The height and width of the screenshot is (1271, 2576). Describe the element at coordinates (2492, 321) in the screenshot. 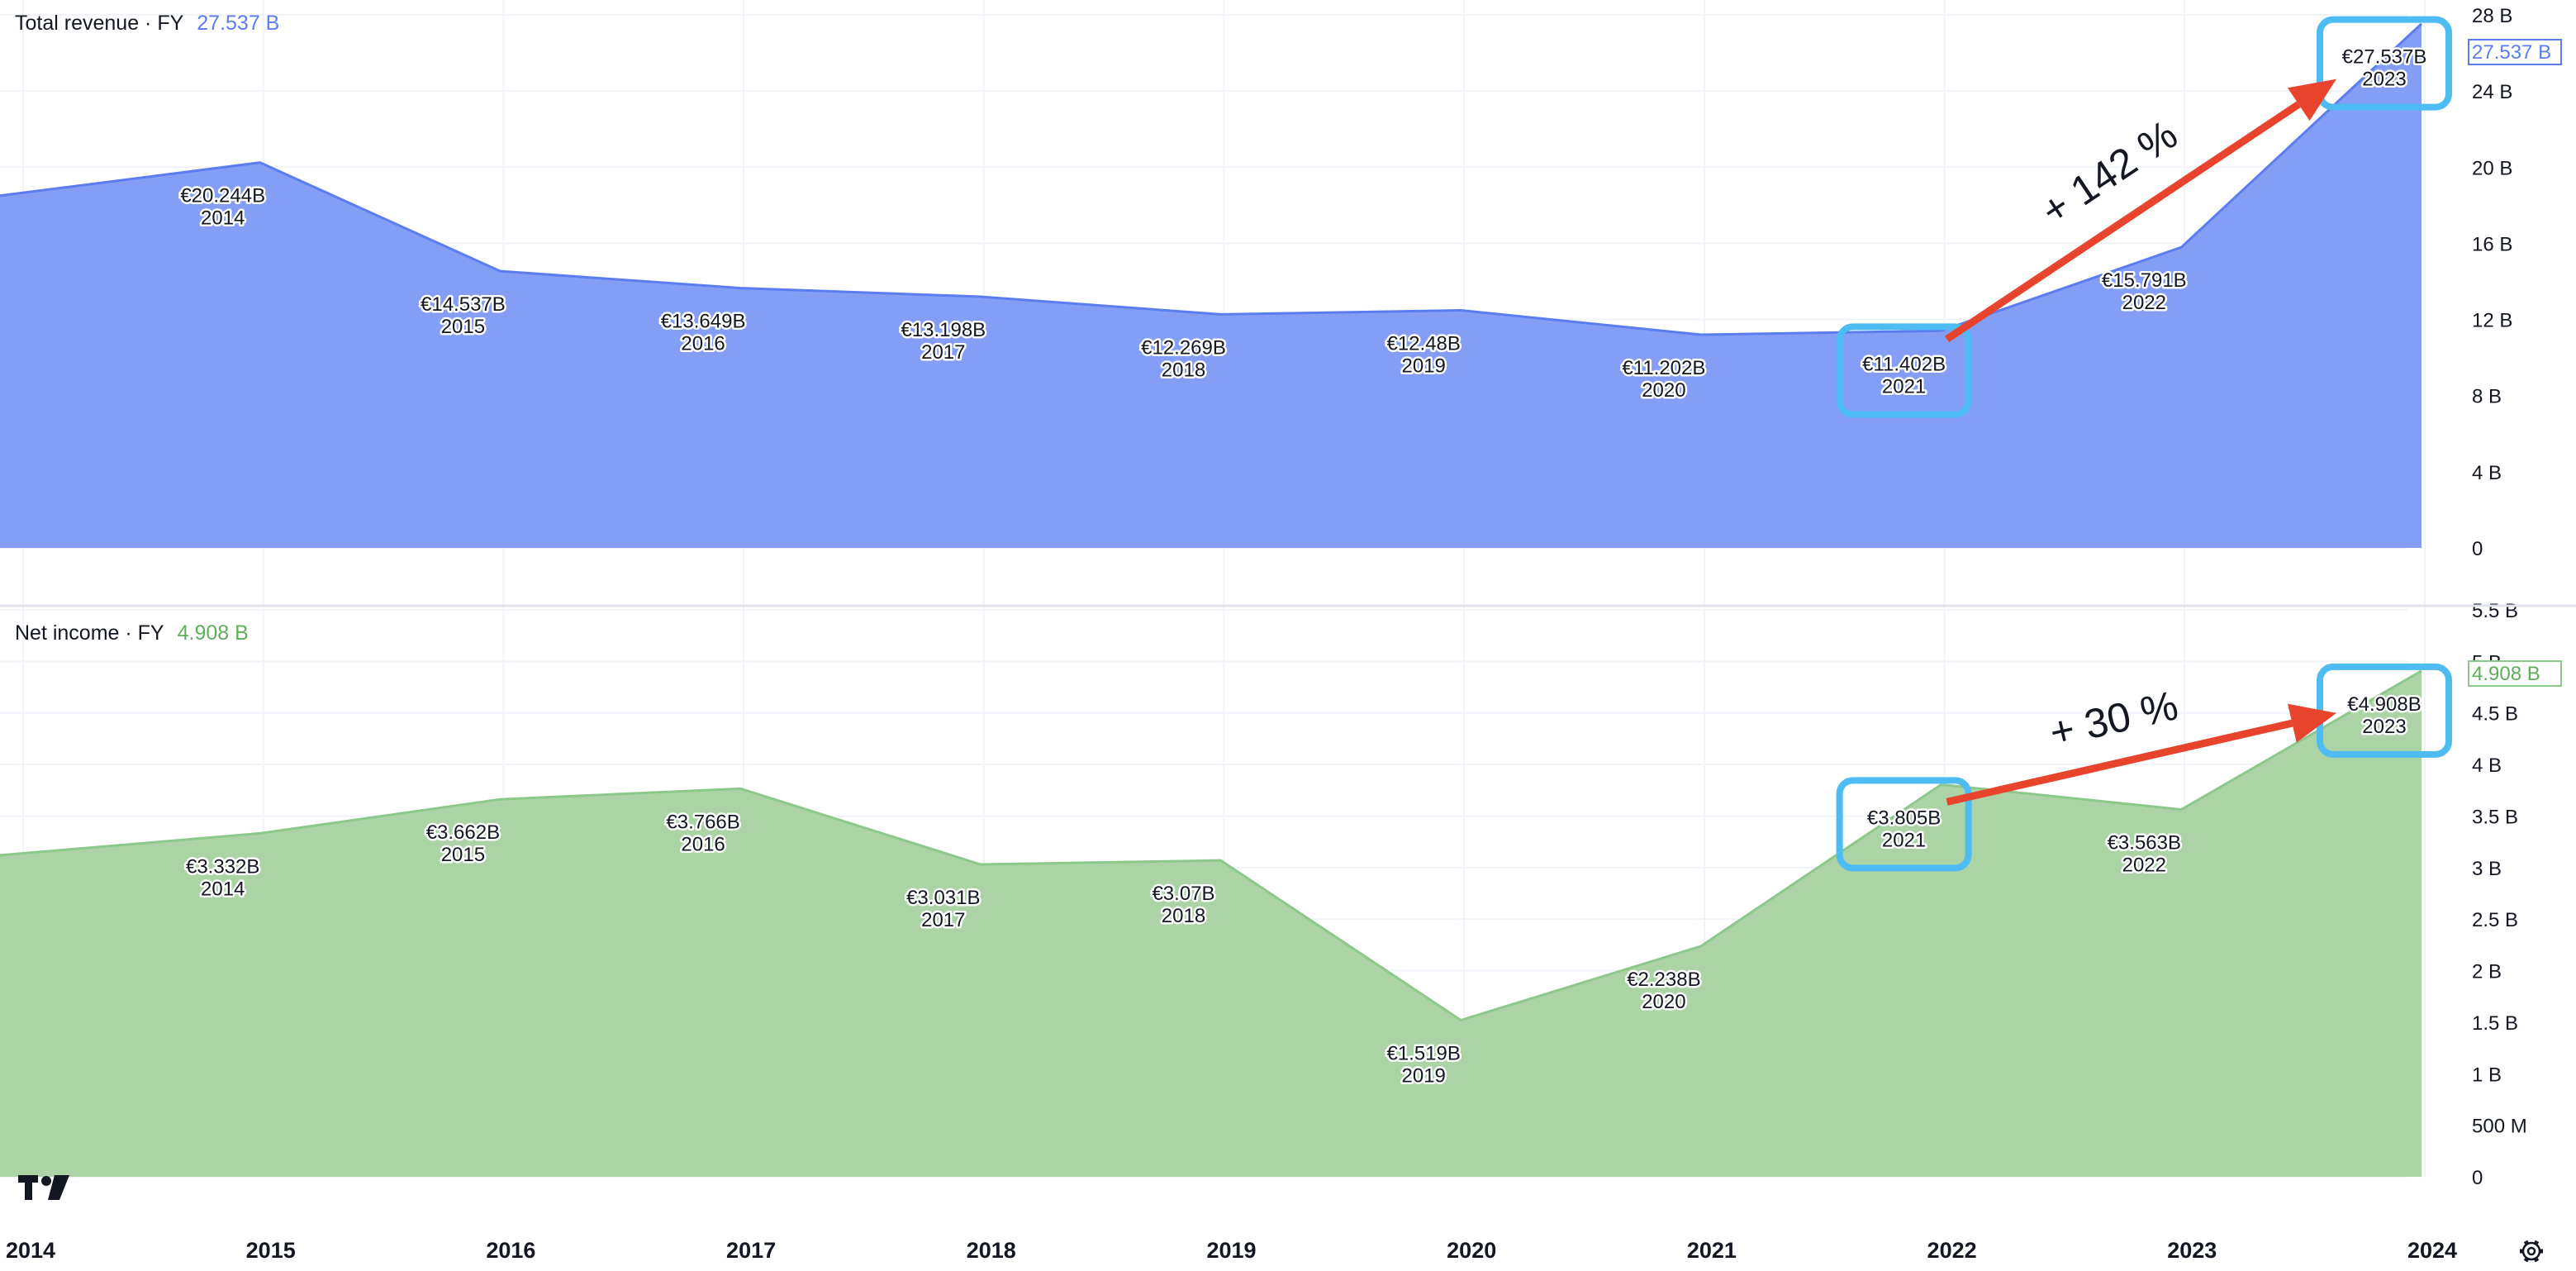

I see `y-tick-label: 12 B` at that location.